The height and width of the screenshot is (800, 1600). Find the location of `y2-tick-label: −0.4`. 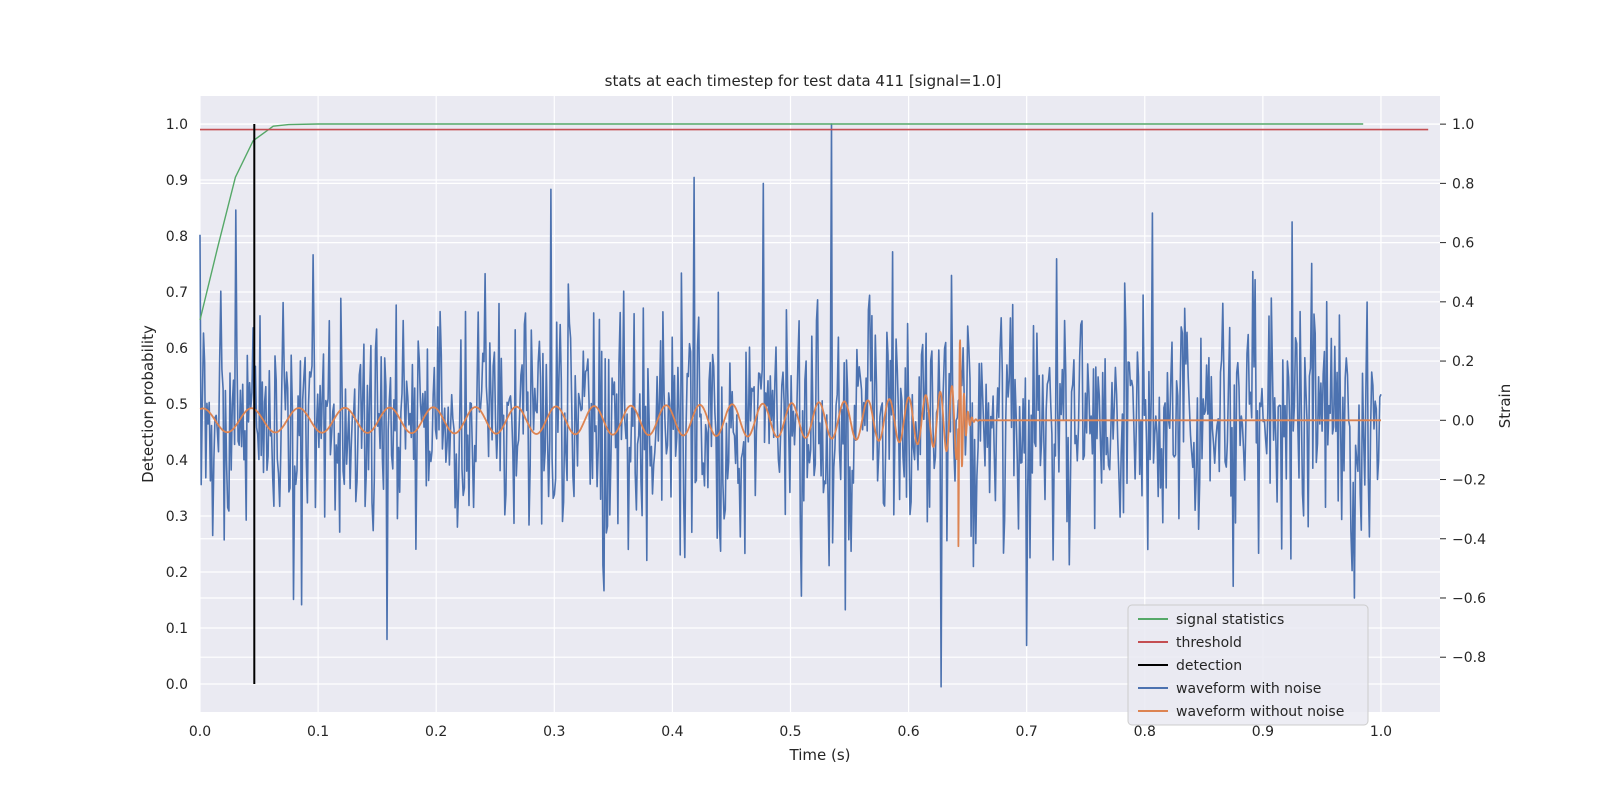

y2-tick-label: −0.4 is located at coordinates (1469, 540).